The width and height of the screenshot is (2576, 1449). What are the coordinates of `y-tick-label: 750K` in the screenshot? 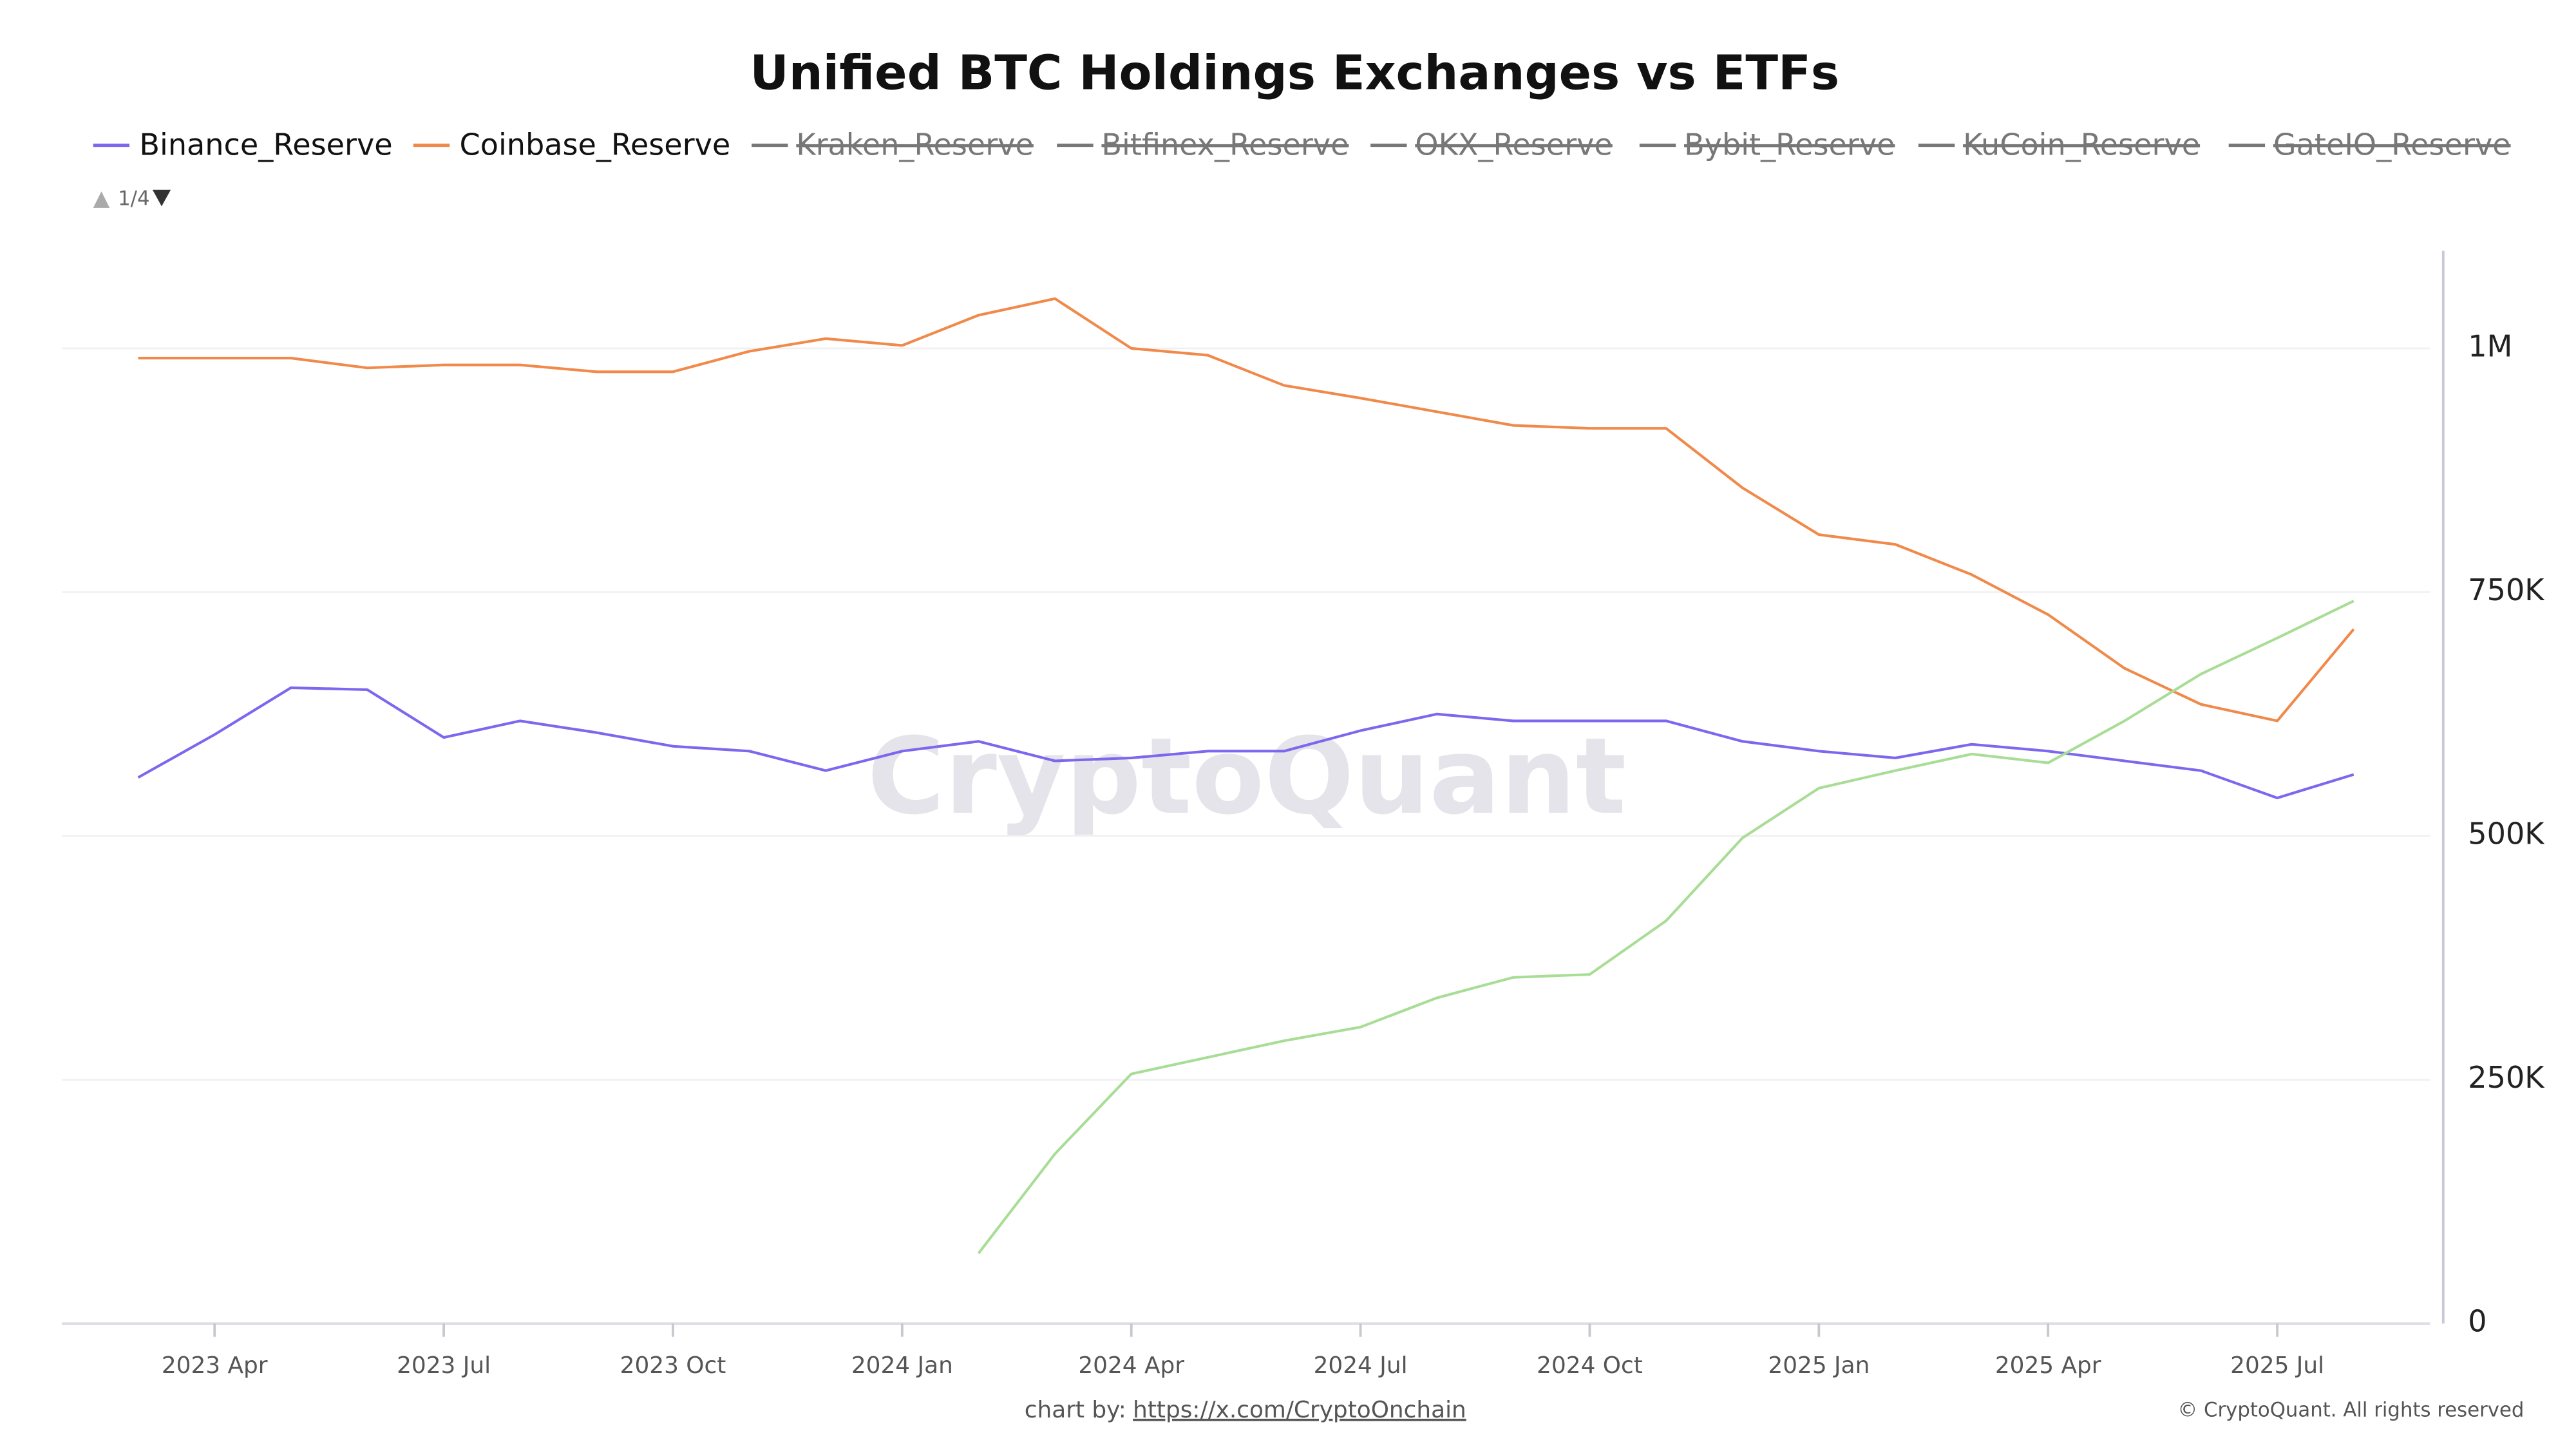 It's located at (2506, 590).